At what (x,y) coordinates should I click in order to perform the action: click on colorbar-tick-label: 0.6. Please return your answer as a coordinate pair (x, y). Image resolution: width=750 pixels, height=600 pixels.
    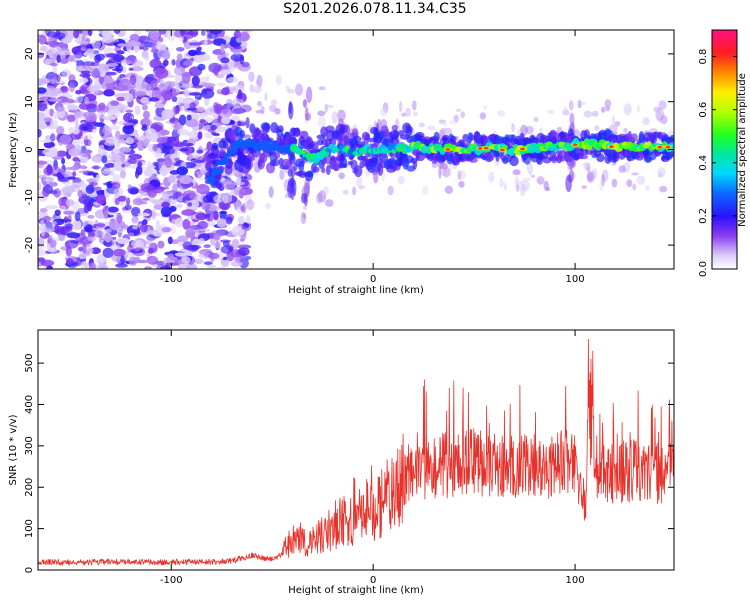
    Looking at the image, I should click on (703, 110).